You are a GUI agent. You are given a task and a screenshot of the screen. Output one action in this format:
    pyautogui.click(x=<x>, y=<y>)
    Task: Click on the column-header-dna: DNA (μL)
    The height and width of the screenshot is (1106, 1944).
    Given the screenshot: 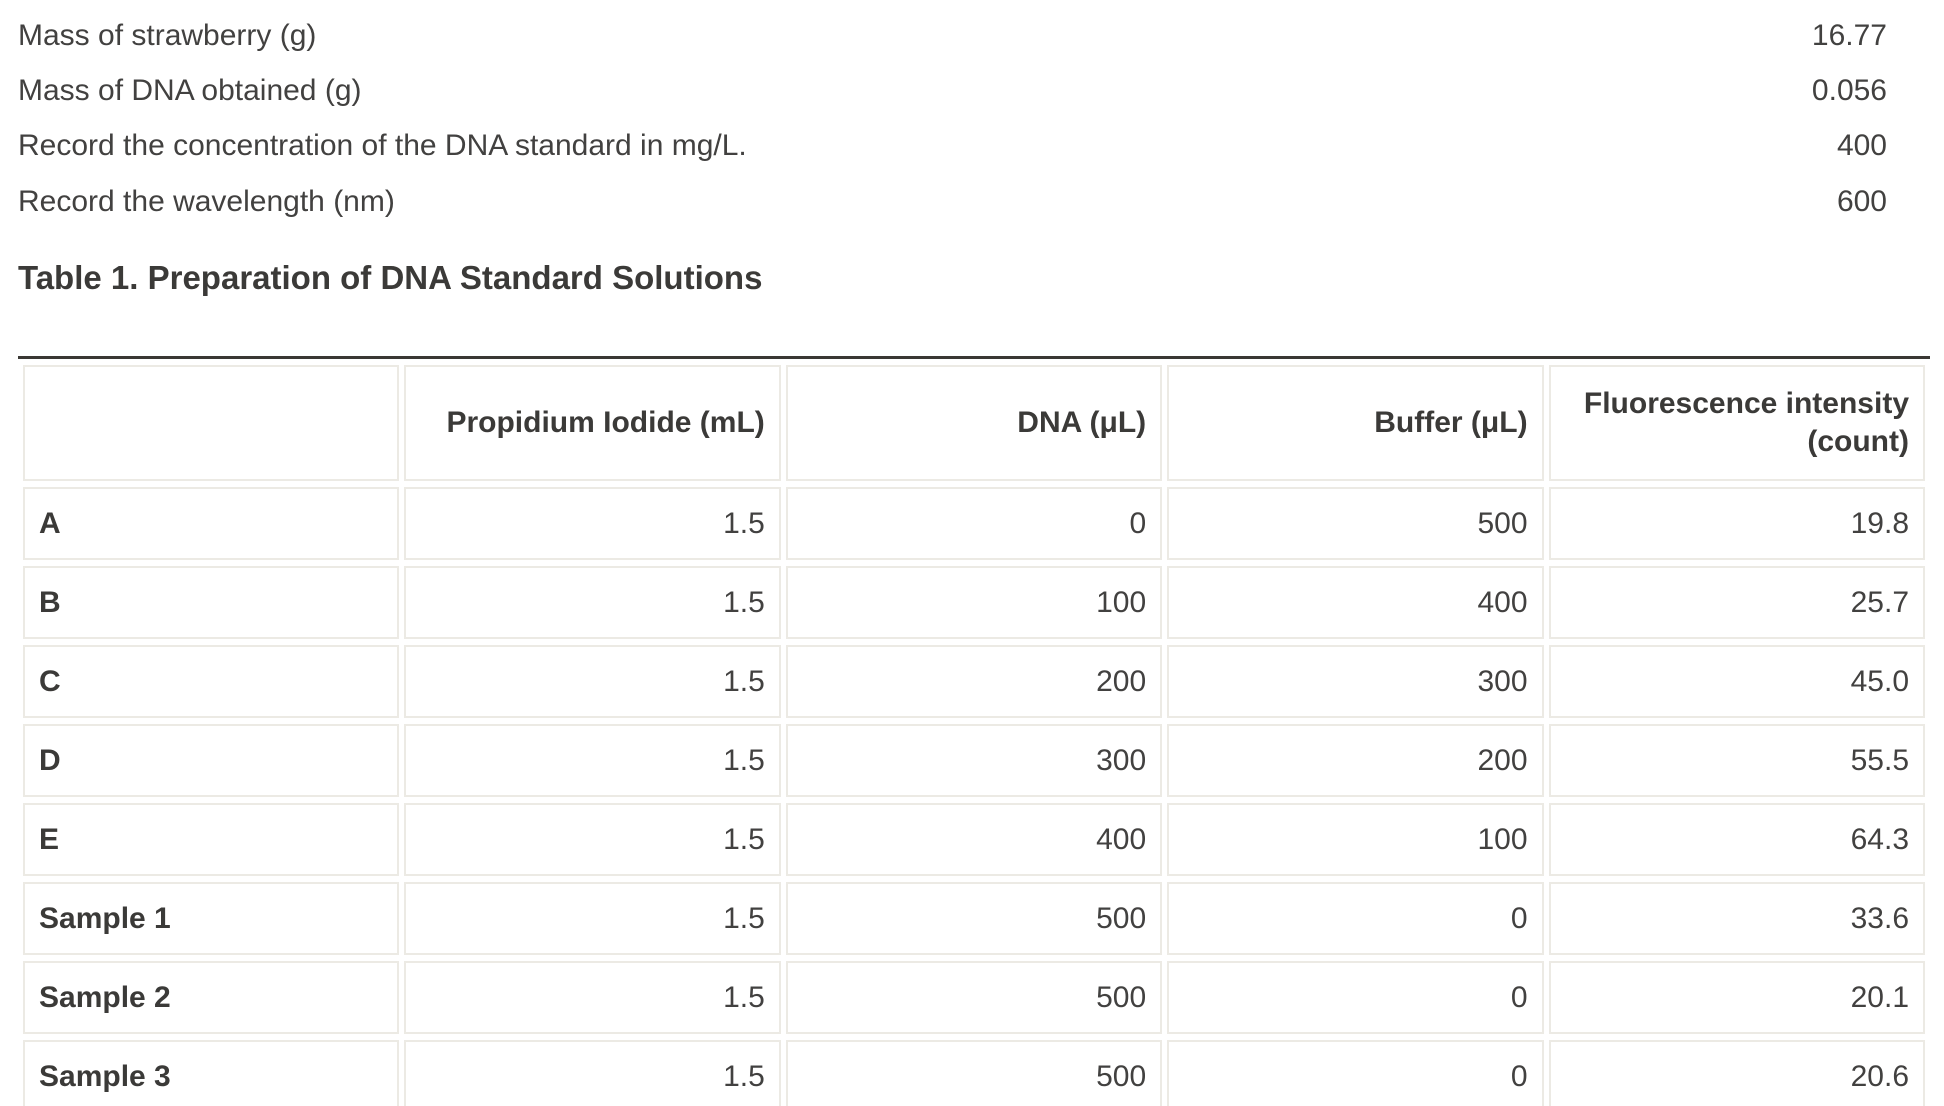 What is the action you would take?
    pyautogui.click(x=974, y=423)
    